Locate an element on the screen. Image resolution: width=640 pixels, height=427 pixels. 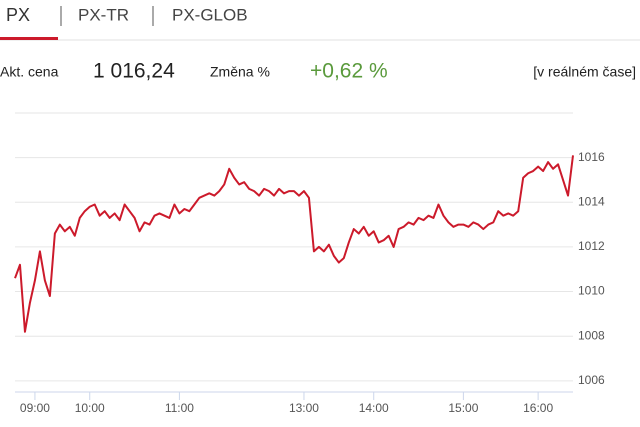
change: +0,62 % is located at coordinates (349, 71).